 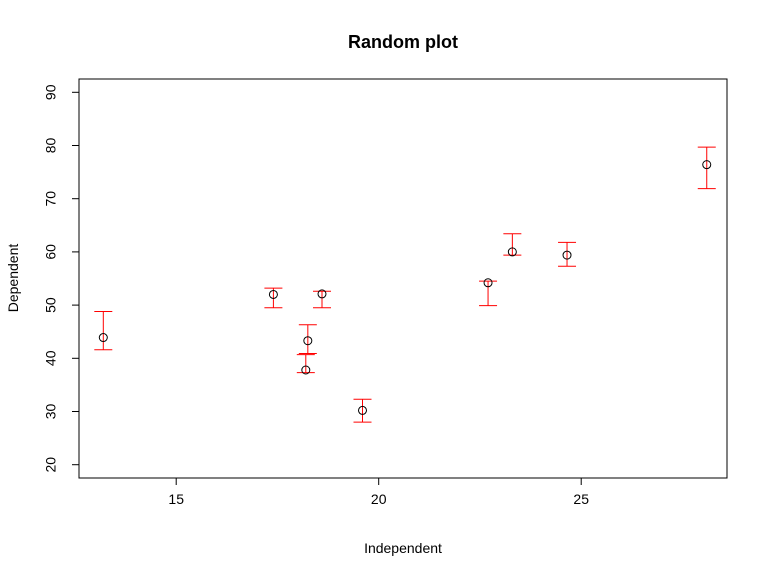 I want to click on y-tick-label: 70, so click(x=51, y=199).